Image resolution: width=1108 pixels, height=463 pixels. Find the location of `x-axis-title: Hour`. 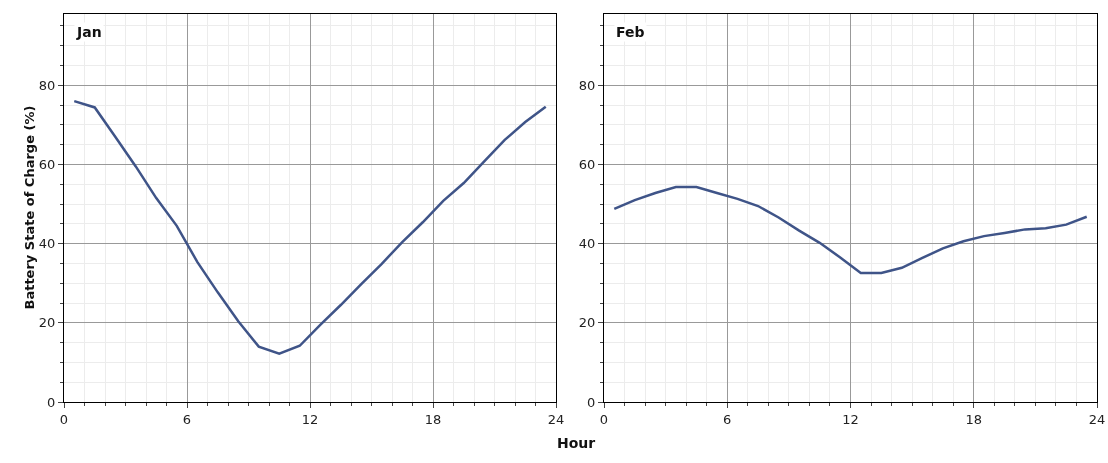

x-axis-title: Hour is located at coordinates (576, 443).